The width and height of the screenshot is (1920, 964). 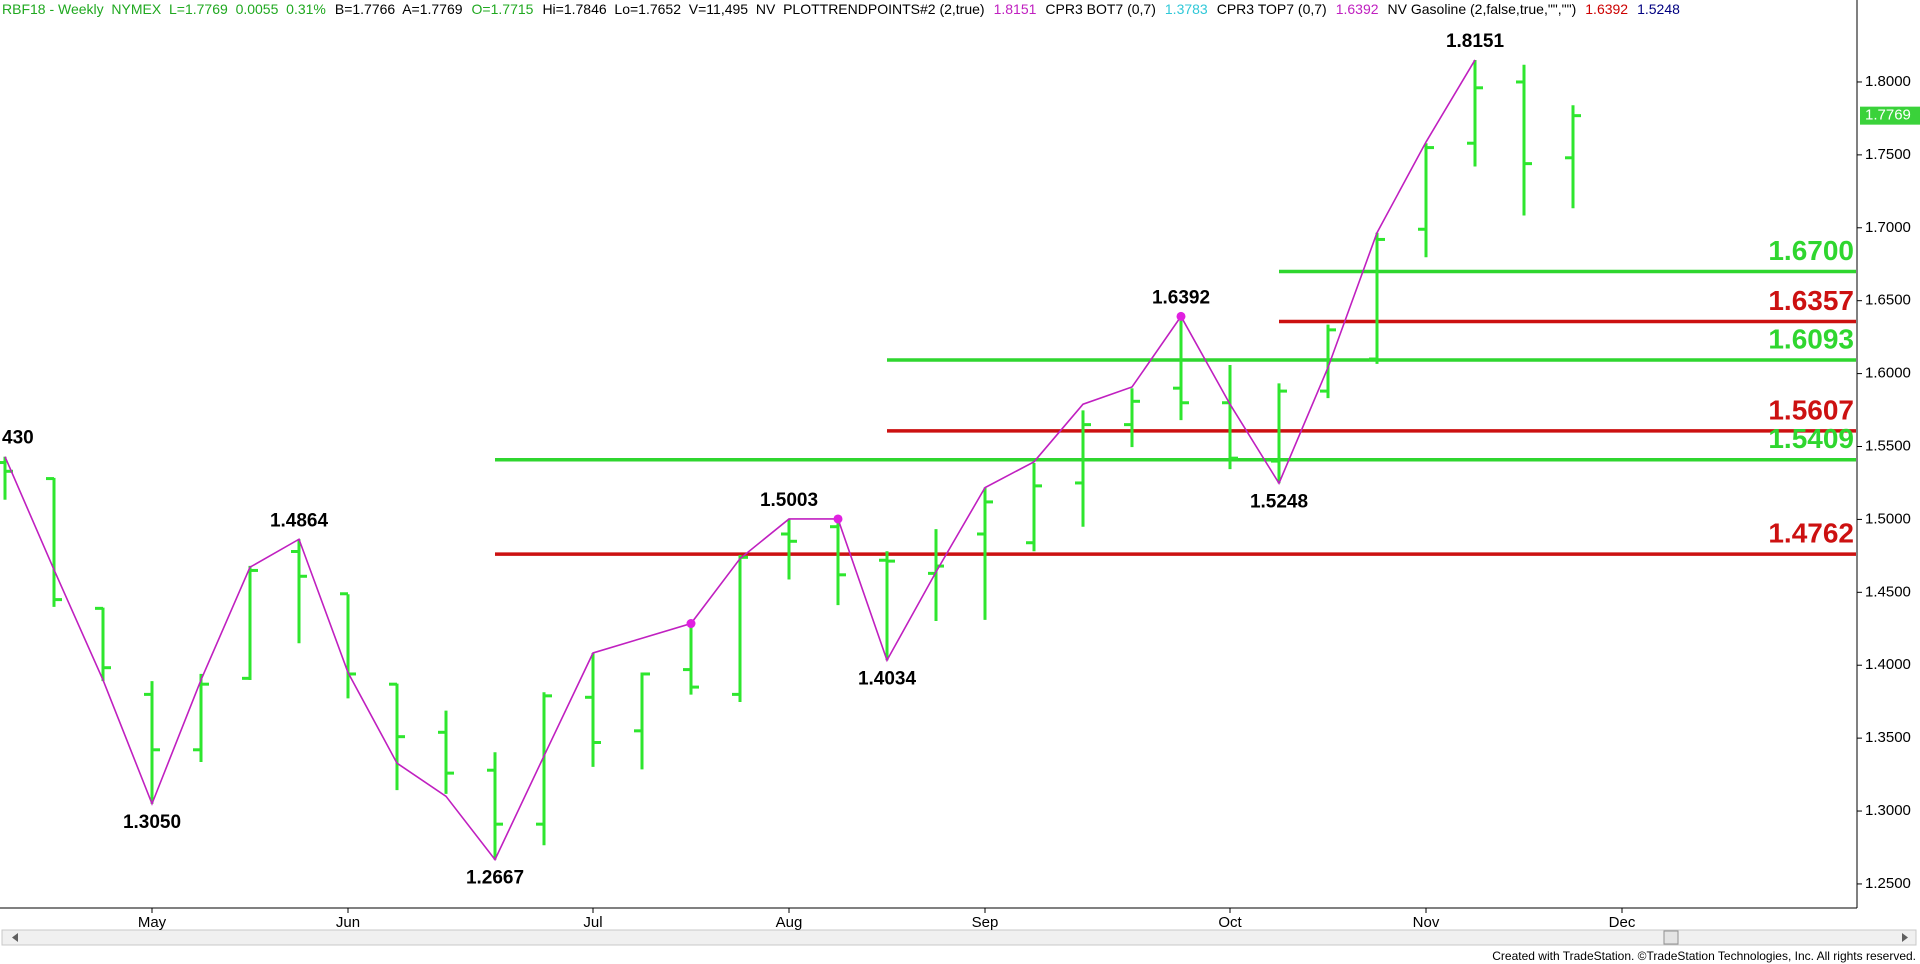 What do you see at coordinates (1482, 9) in the screenshot?
I see `header-segment: NV Gasoline (2,false,true,"","")` at bounding box center [1482, 9].